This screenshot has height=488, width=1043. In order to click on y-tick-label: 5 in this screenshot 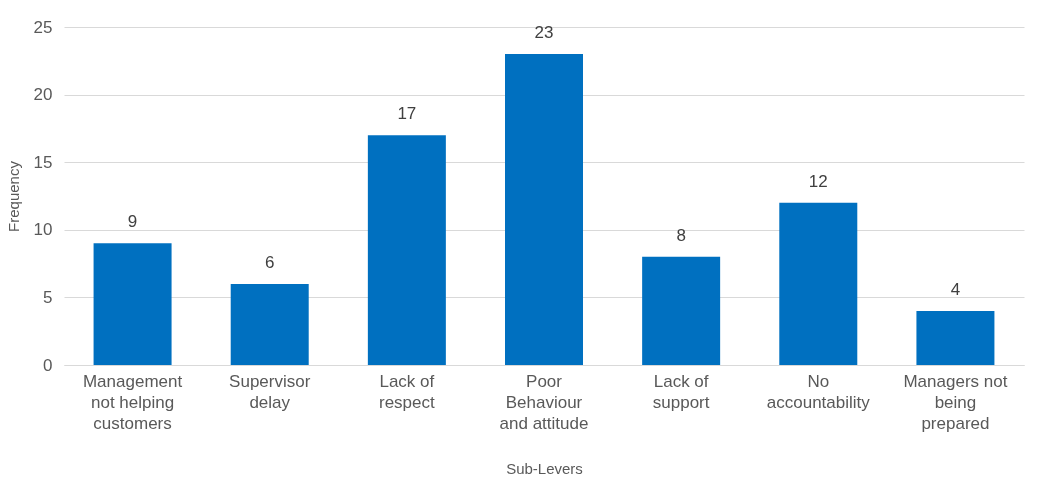, I will do `click(48, 297)`.